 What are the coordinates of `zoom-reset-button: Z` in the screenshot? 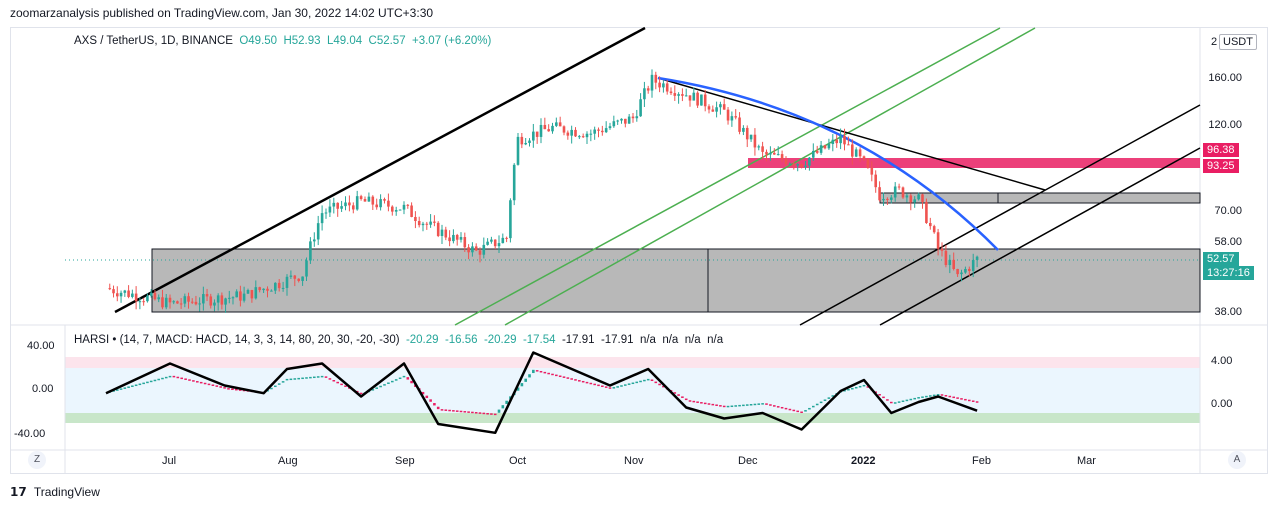 It's located at (37, 460).